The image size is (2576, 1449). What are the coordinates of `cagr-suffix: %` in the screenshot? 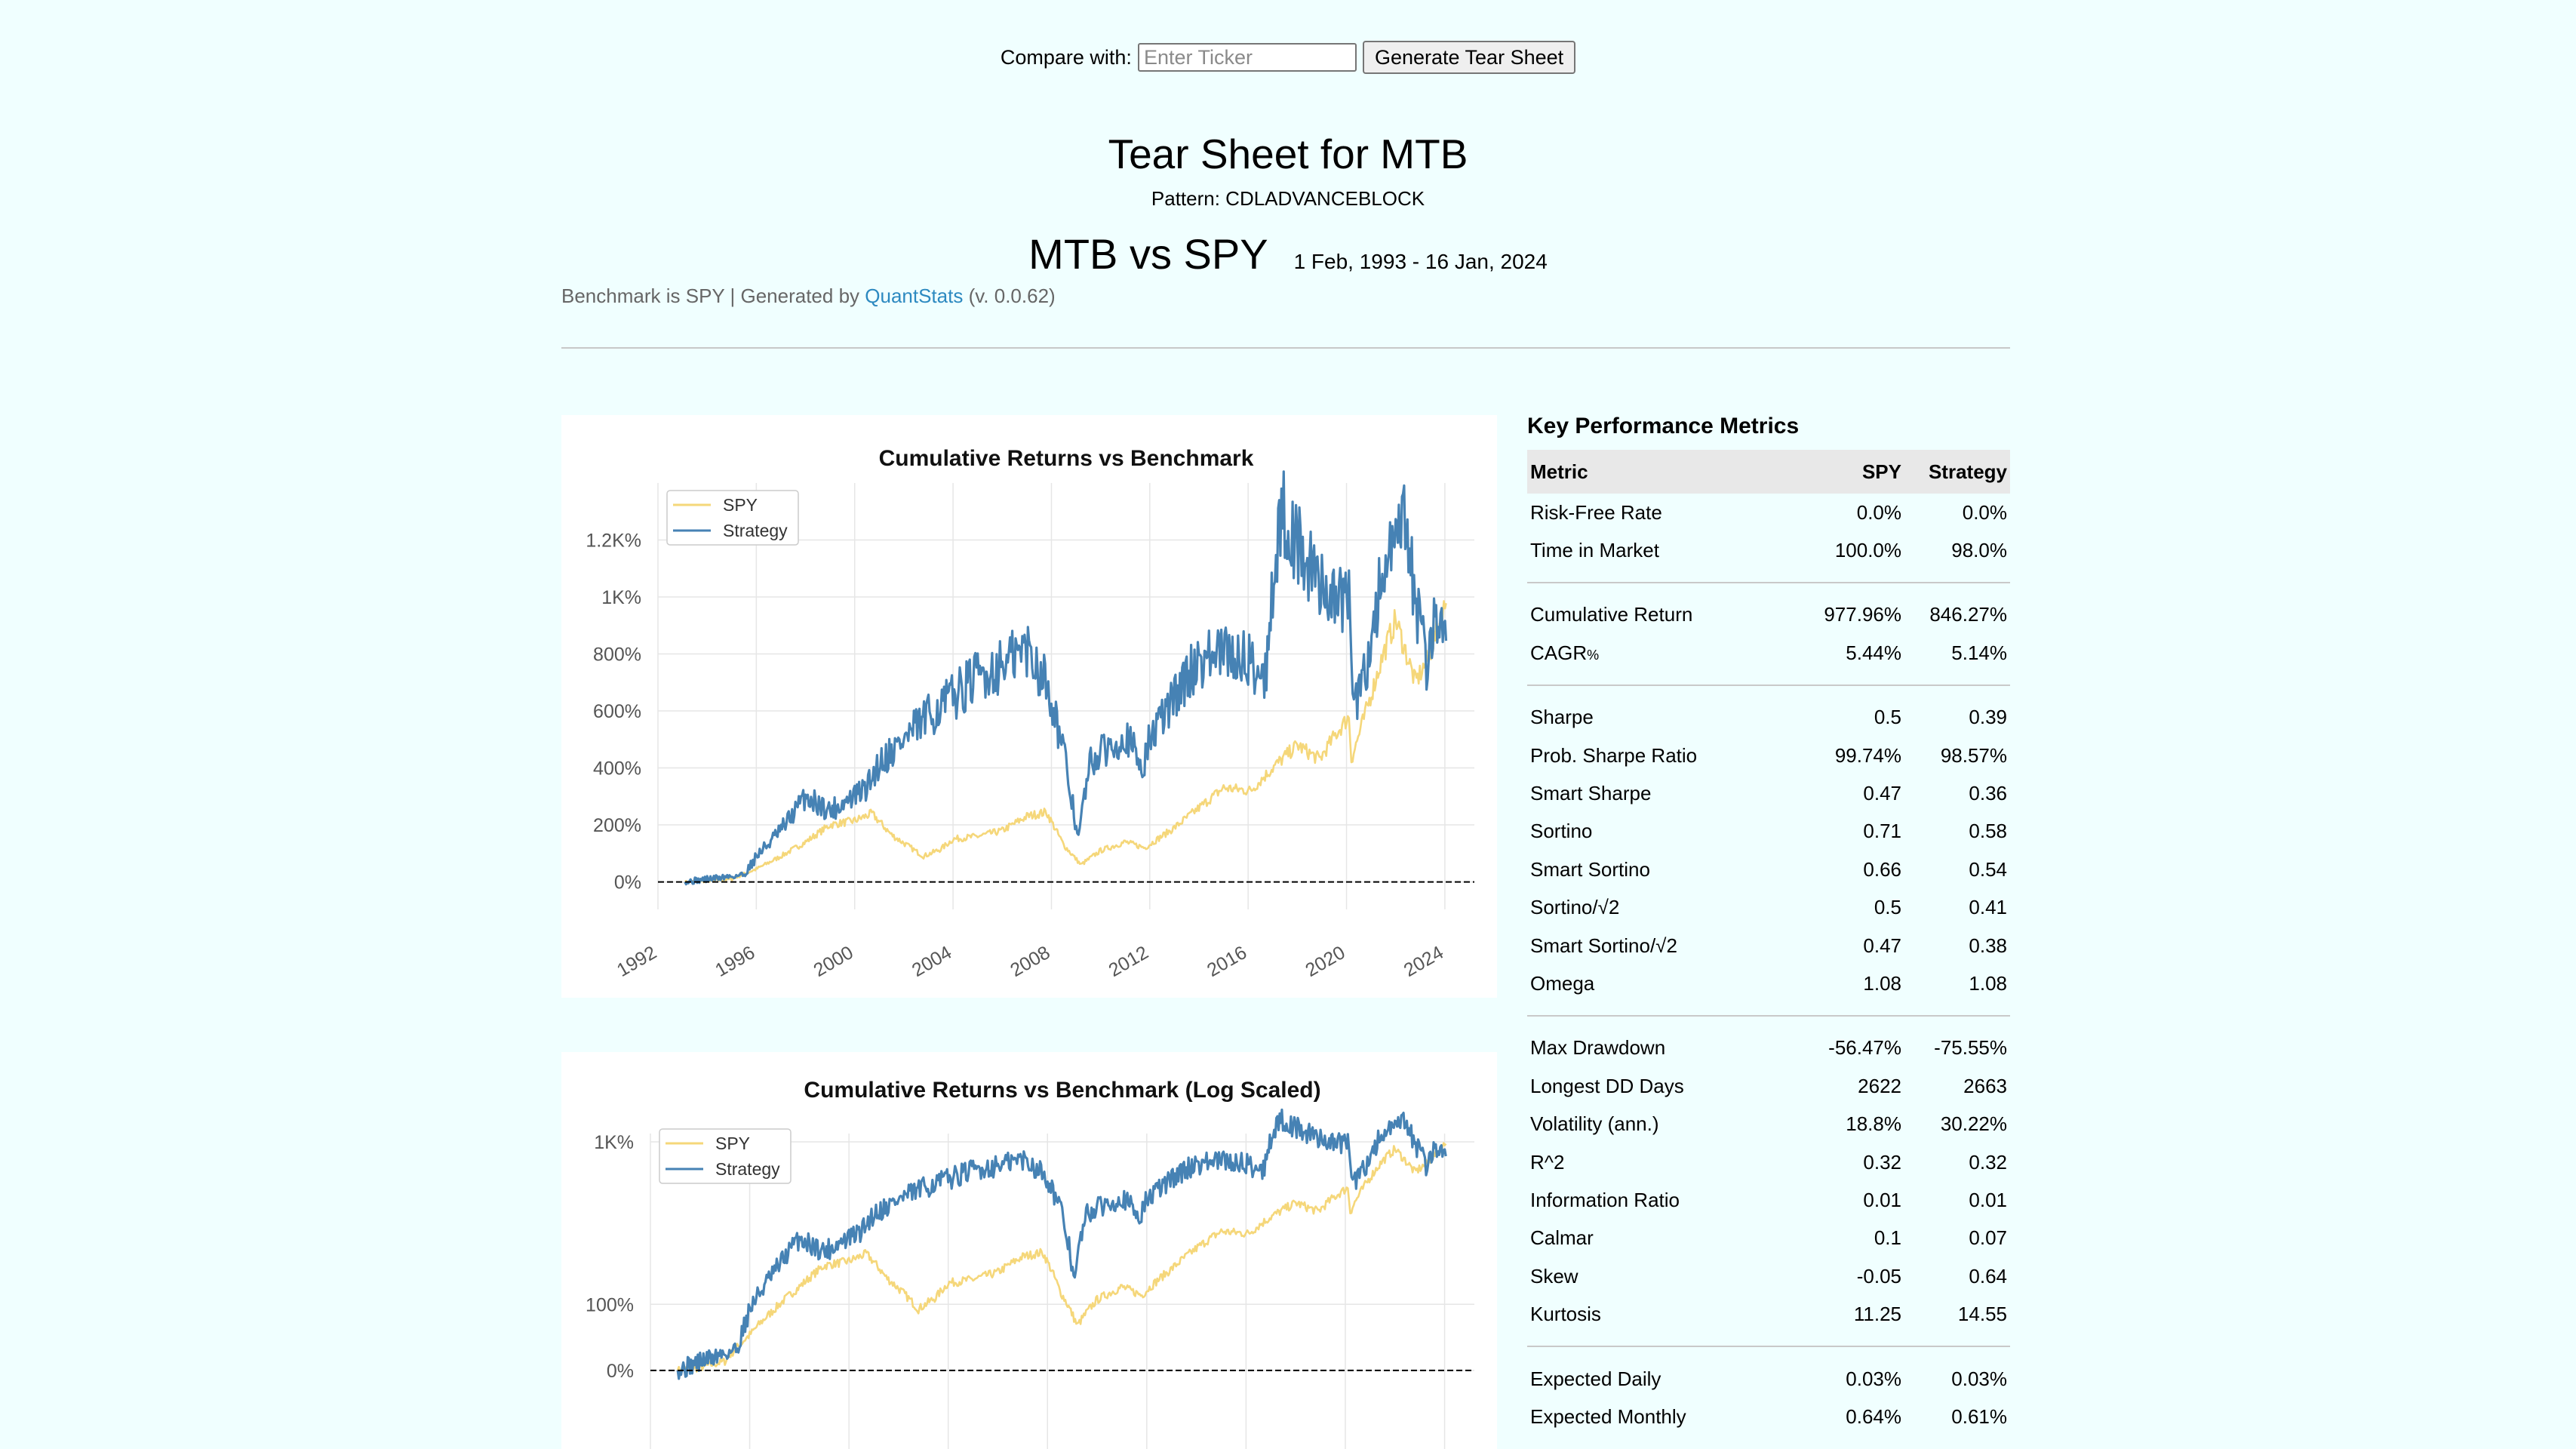 It's located at (1593, 655).